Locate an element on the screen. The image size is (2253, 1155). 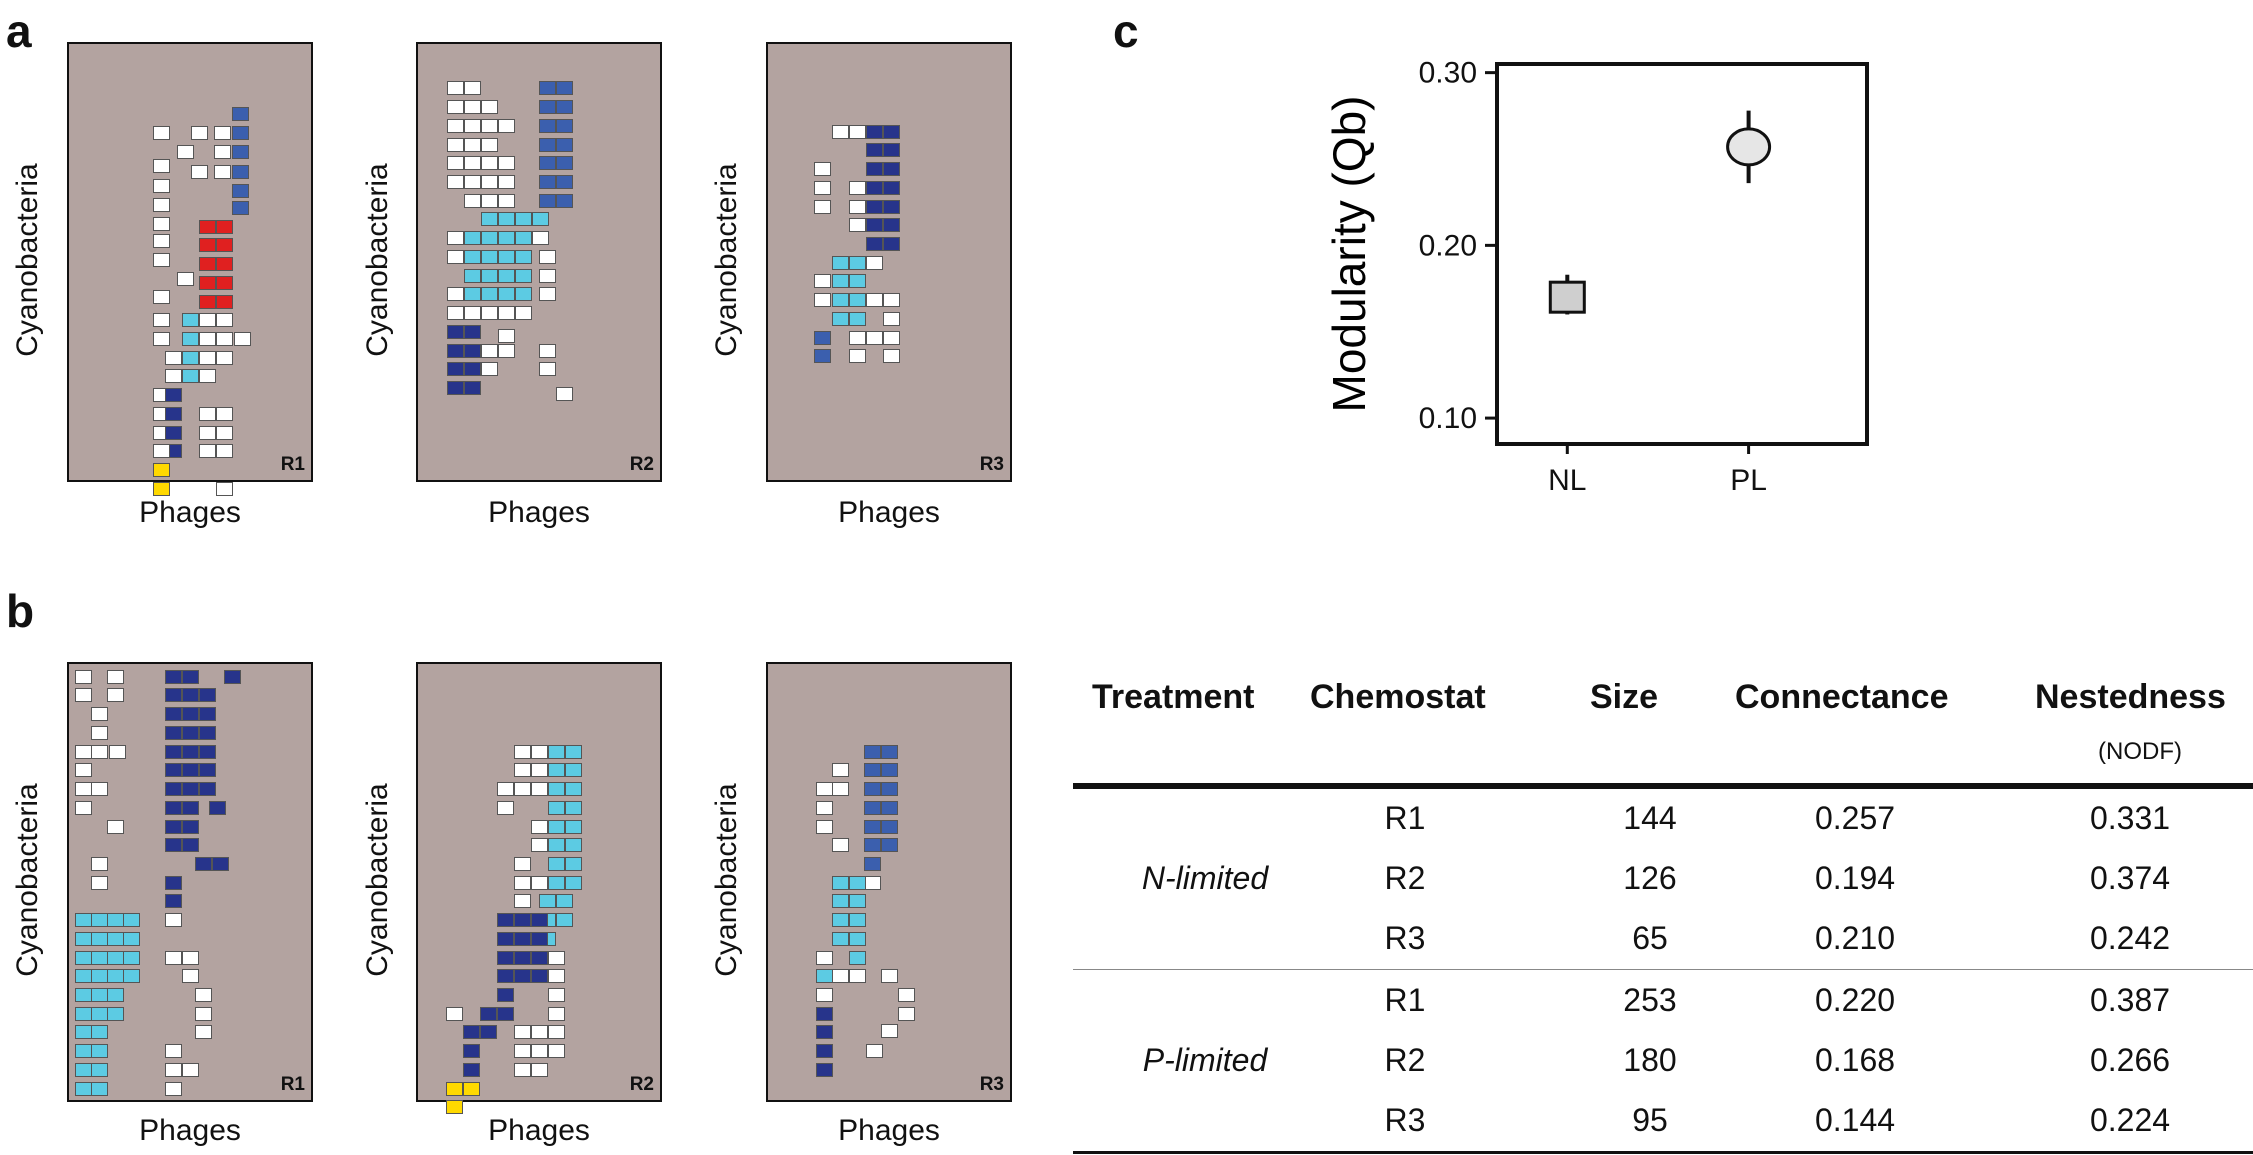
column-header-chemostat: Chemostat is located at coordinates (1398, 697).